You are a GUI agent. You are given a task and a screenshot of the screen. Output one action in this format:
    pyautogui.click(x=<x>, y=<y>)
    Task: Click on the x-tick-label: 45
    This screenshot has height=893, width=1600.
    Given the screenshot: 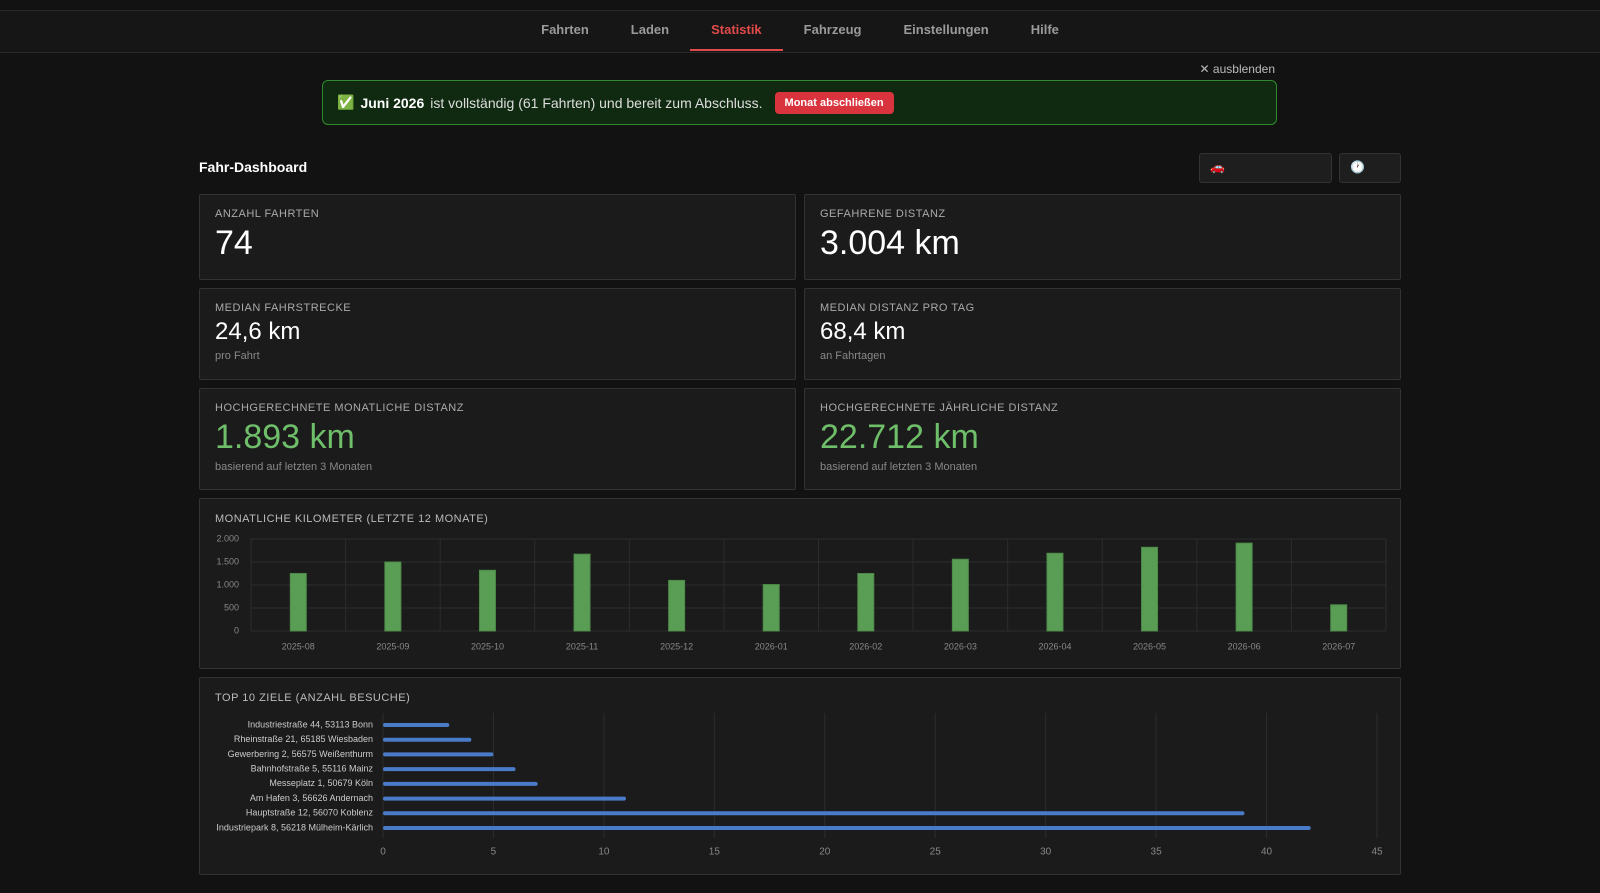 What is the action you would take?
    pyautogui.click(x=1377, y=852)
    